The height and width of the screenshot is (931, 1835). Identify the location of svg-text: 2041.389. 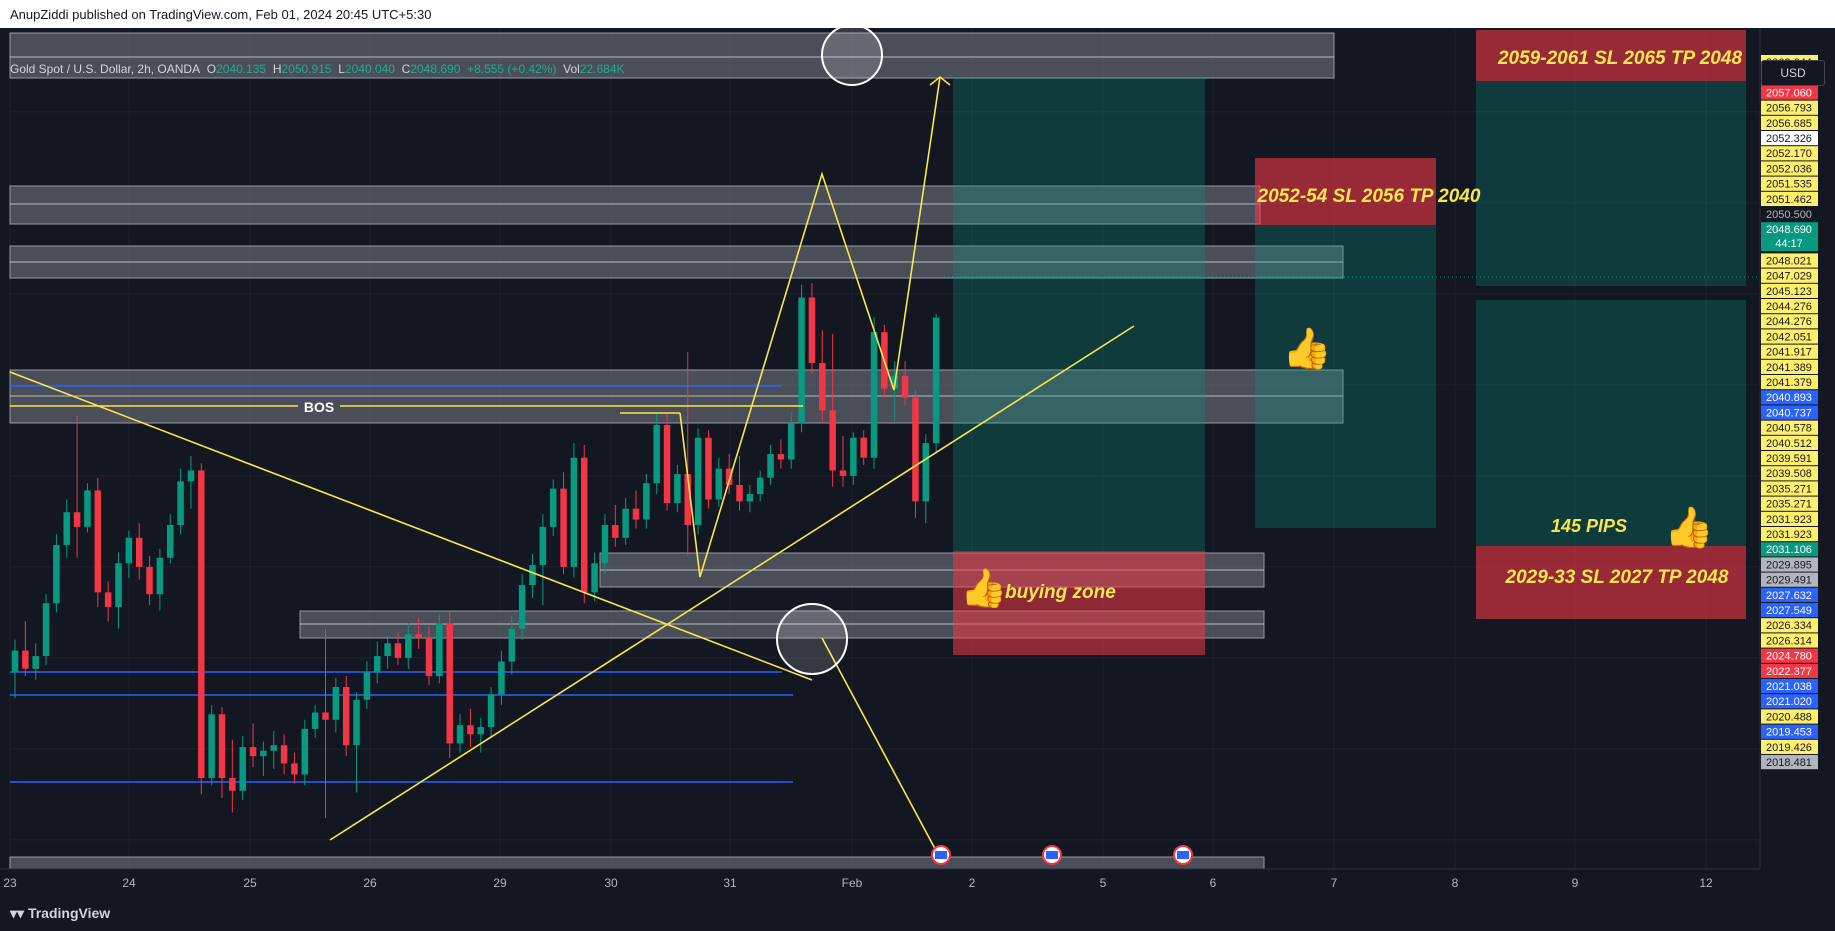
(1789, 368).